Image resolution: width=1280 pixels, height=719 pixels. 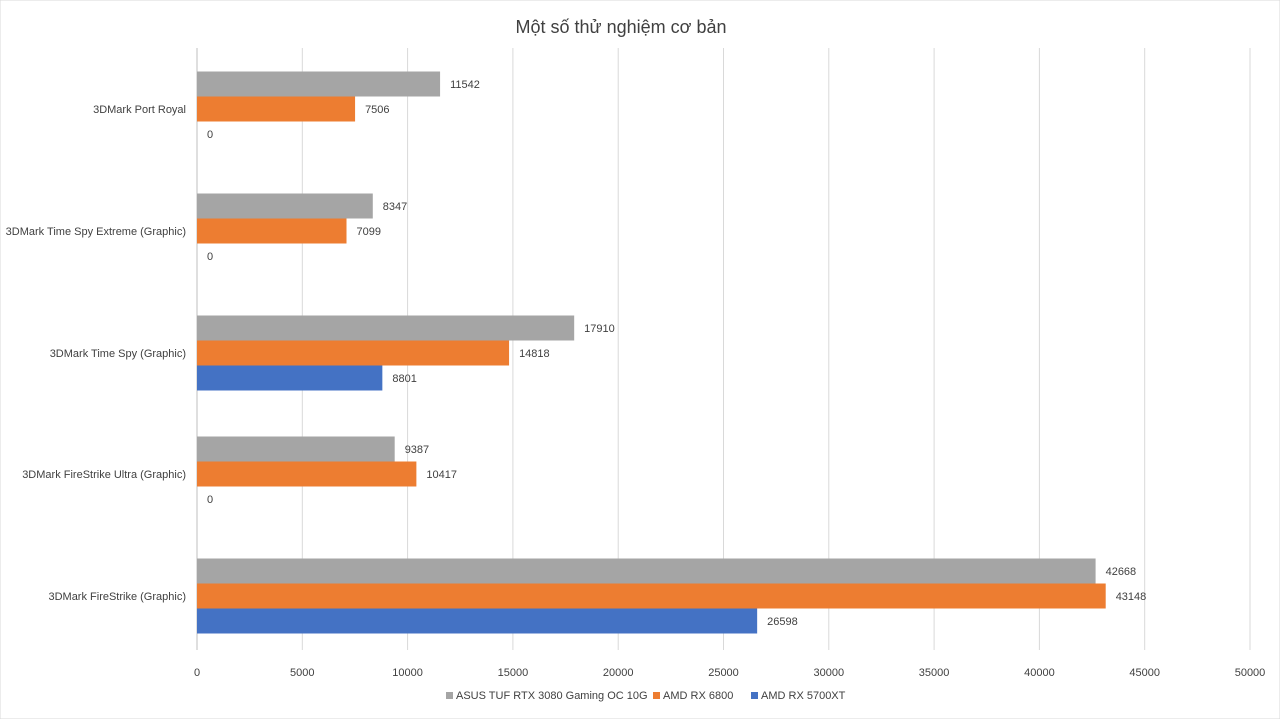 What do you see at coordinates (1144, 673) in the screenshot?
I see `x-tick-label: 45000` at bounding box center [1144, 673].